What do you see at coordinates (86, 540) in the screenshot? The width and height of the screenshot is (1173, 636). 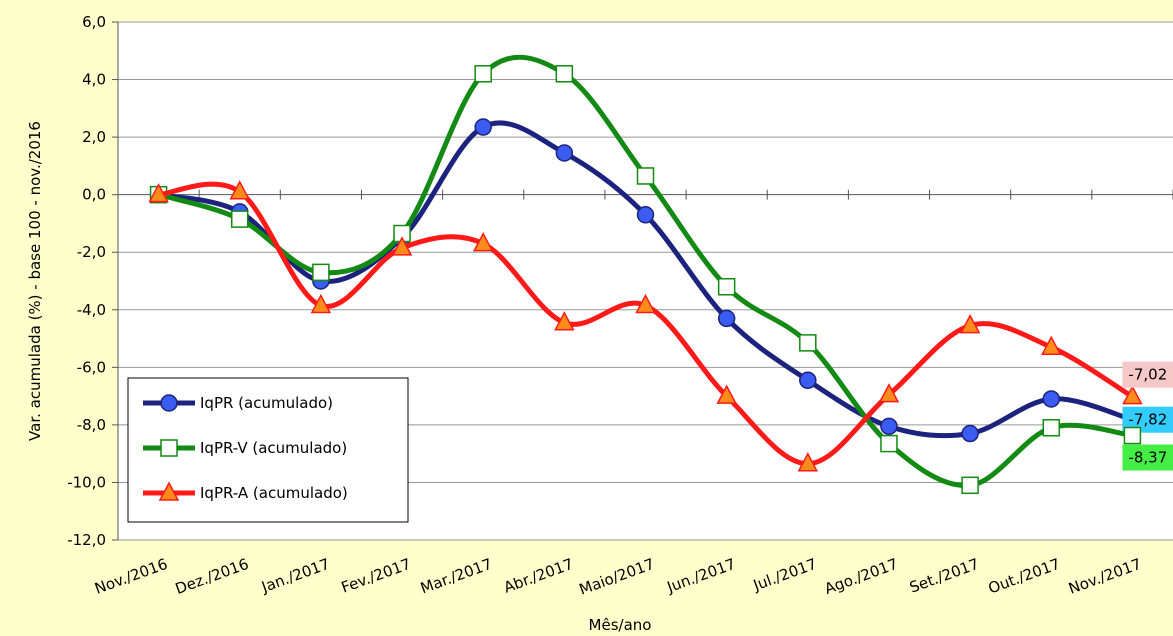 I see `y-tick-label: -12,0` at bounding box center [86, 540].